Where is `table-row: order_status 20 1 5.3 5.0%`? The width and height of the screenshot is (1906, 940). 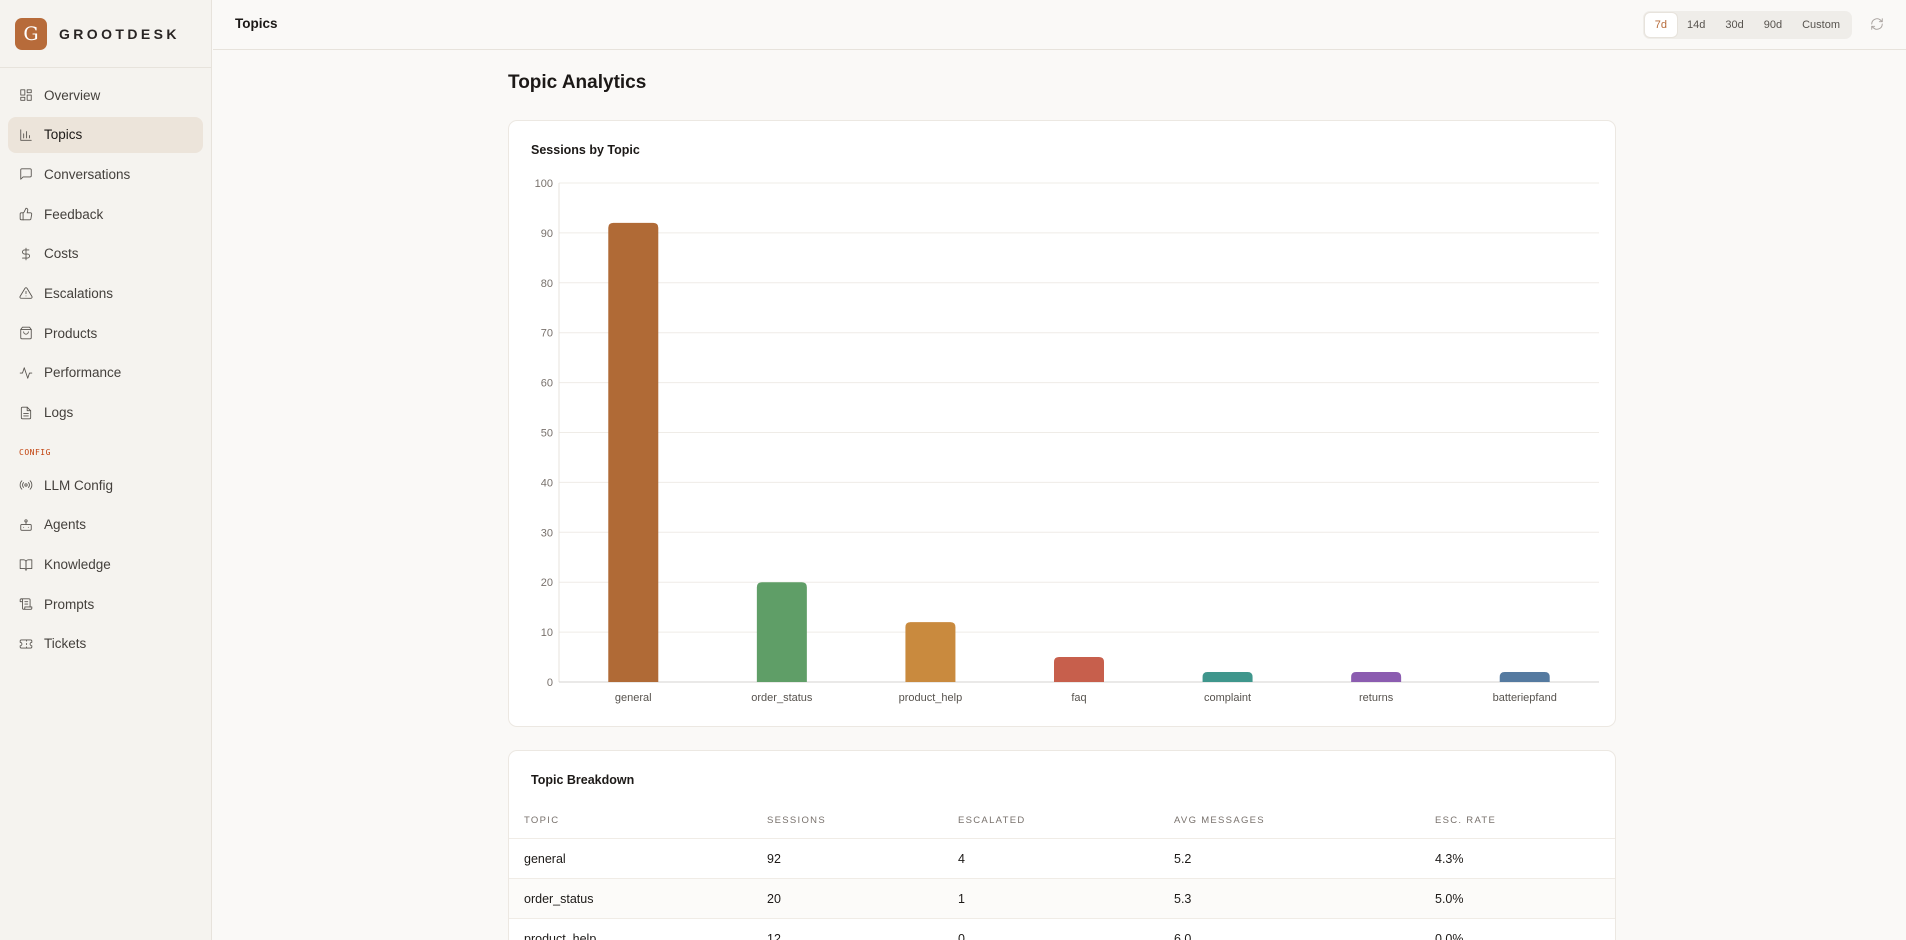
table-row: order_status 20 1 5.3 5.0% is located at coordinates (1062, 899).